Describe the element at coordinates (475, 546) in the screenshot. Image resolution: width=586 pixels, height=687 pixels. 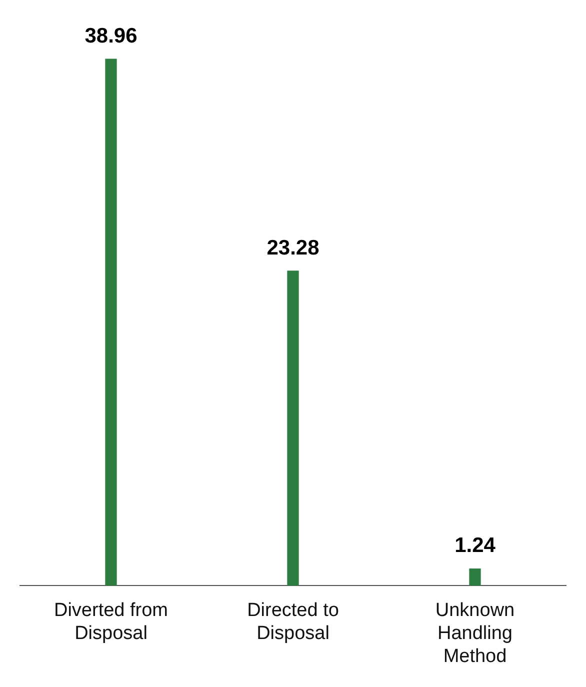
I see `data-label: 1.24` at that location.